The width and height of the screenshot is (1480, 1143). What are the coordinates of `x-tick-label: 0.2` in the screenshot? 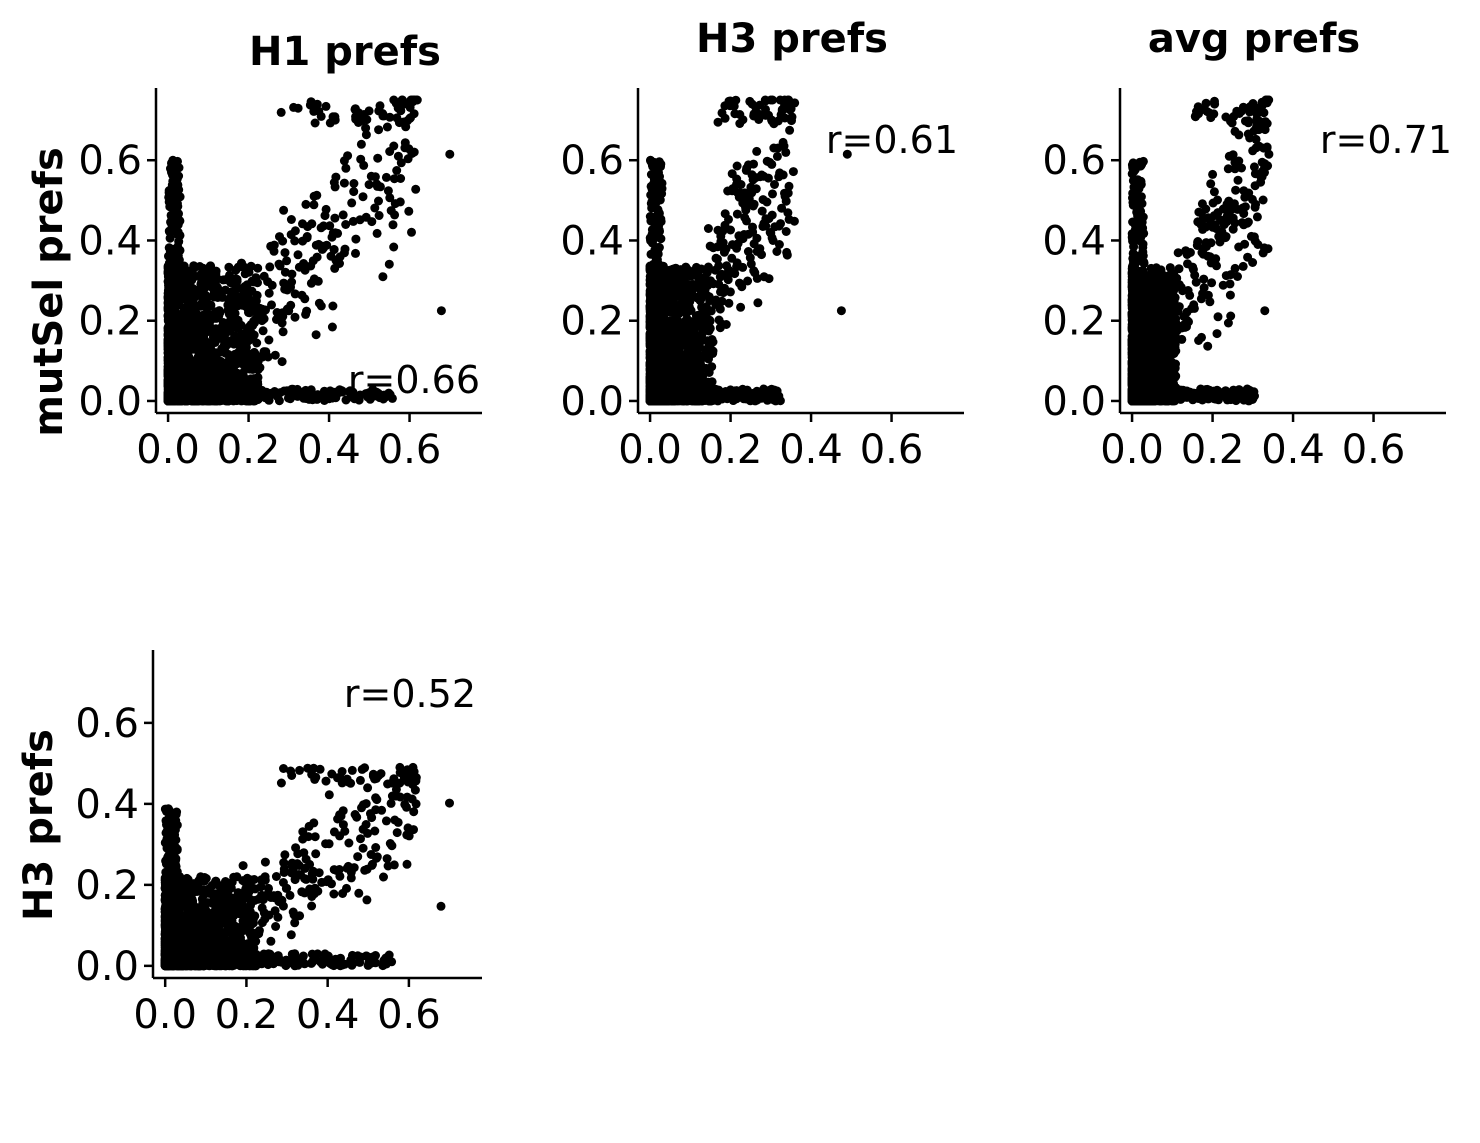 It's located at (249, 450).